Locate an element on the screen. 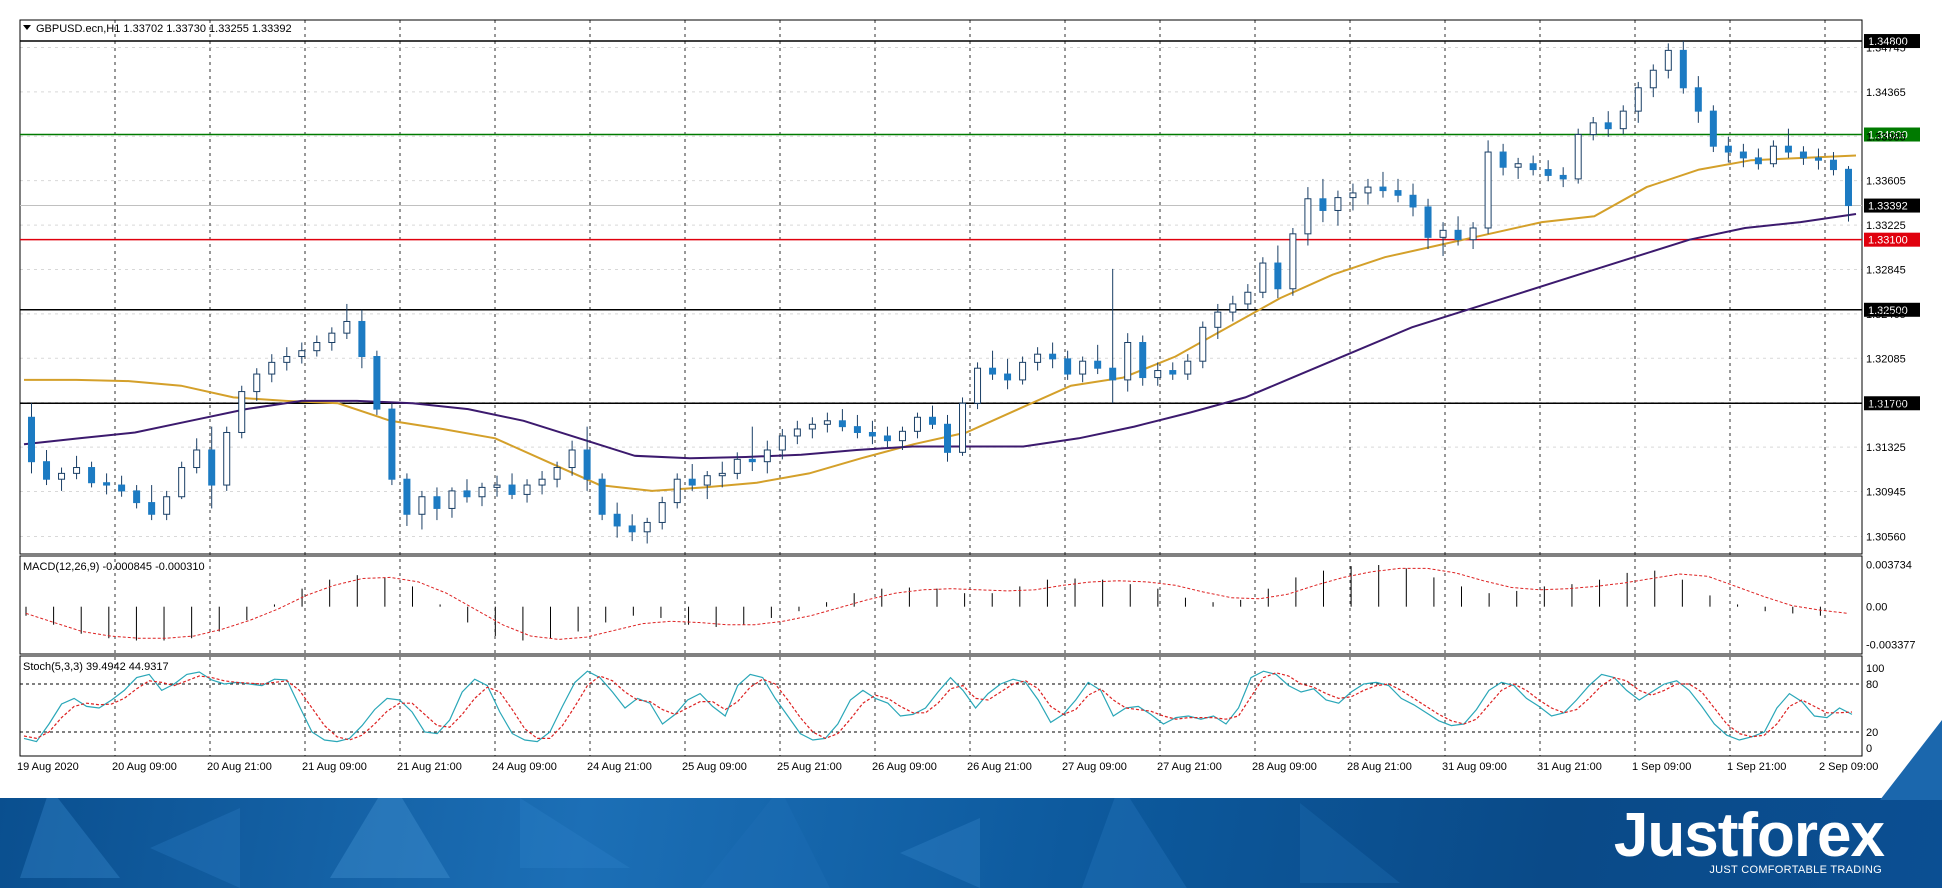 The image size is (1942, 888). x-tick-label: 26 Aug 21:00 is located at coordinates (999, 767).